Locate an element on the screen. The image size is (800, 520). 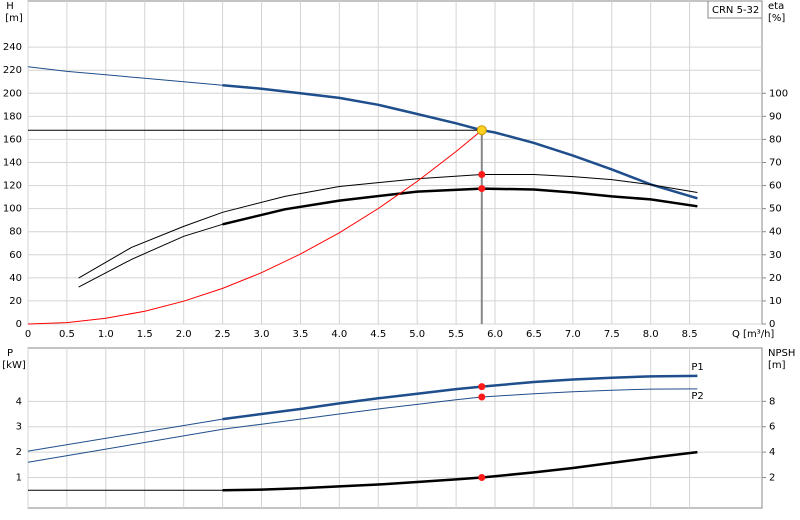
y2-tick-label: 80 is located at coordinates (775, 139).